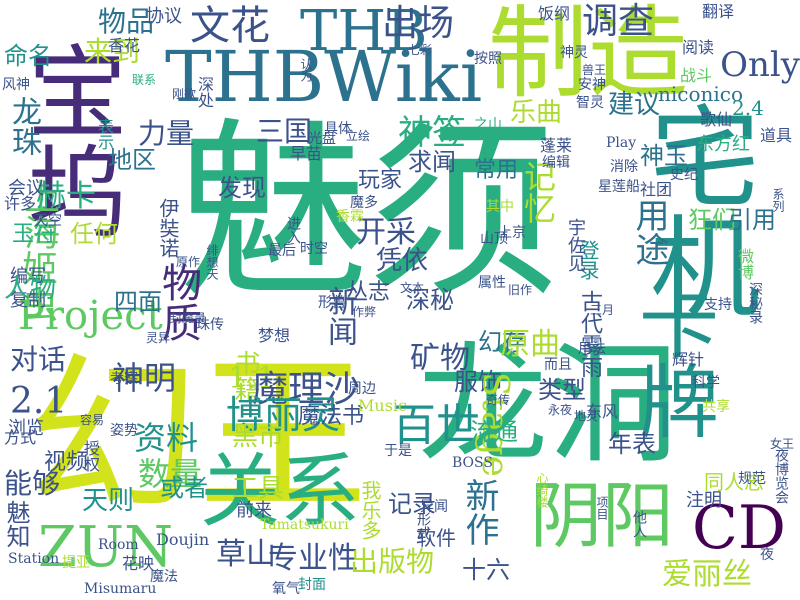 The image size is (800, 600). I want to click on cloud-word: 共享, so click(716, 407).